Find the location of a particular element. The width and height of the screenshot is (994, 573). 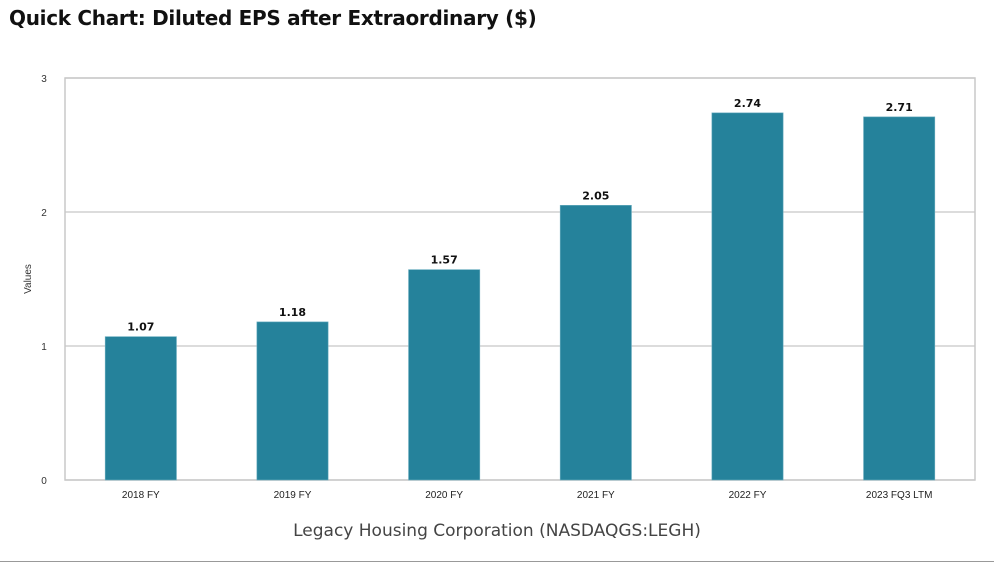

x-tick-label: 2022 FY is located at coordinates (748, 495).